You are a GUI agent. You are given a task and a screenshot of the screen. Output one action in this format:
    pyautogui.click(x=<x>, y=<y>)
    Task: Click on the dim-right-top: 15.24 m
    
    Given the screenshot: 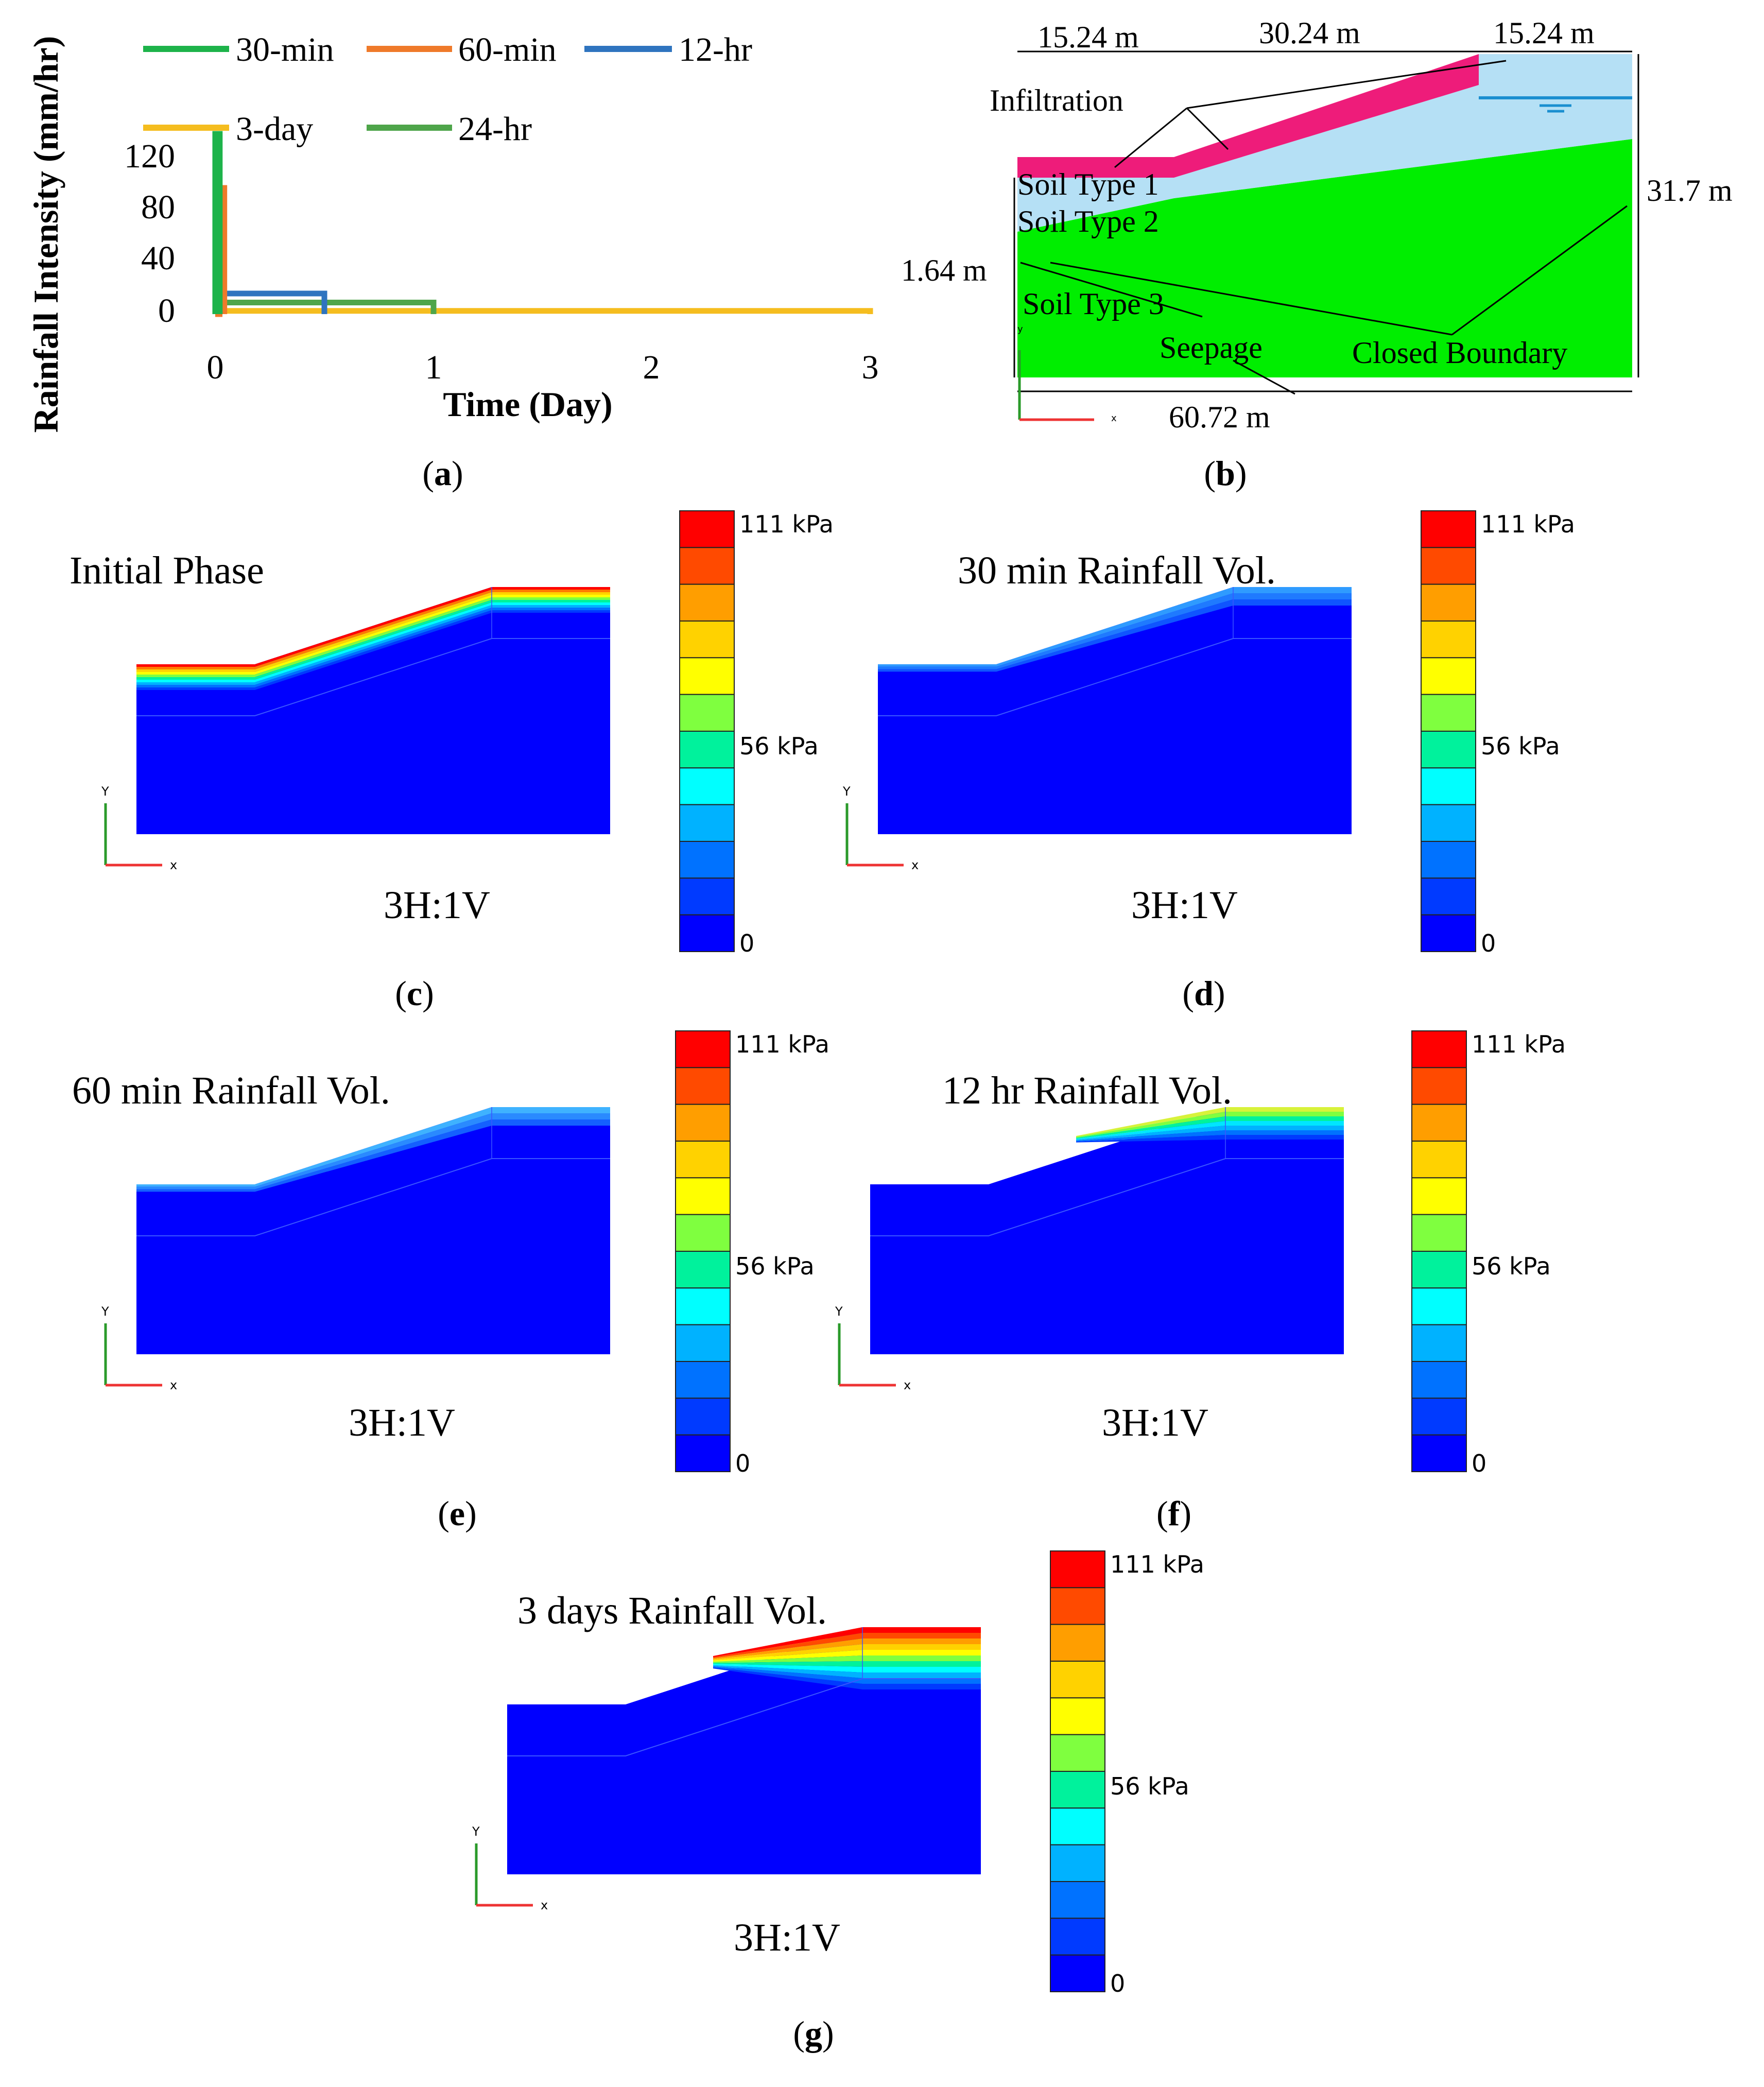 What is the action you would take?
    pyautogui.click(x=1544, y=33)
    